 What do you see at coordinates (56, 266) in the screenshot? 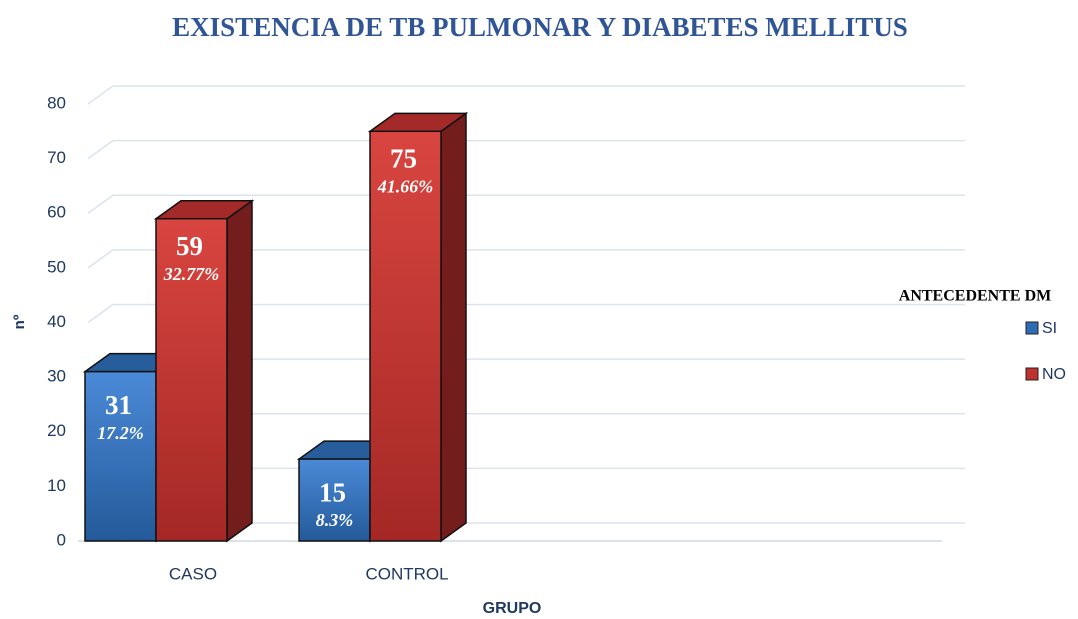
I see `y-tick-label: 50` at bounding box center [56, 266].